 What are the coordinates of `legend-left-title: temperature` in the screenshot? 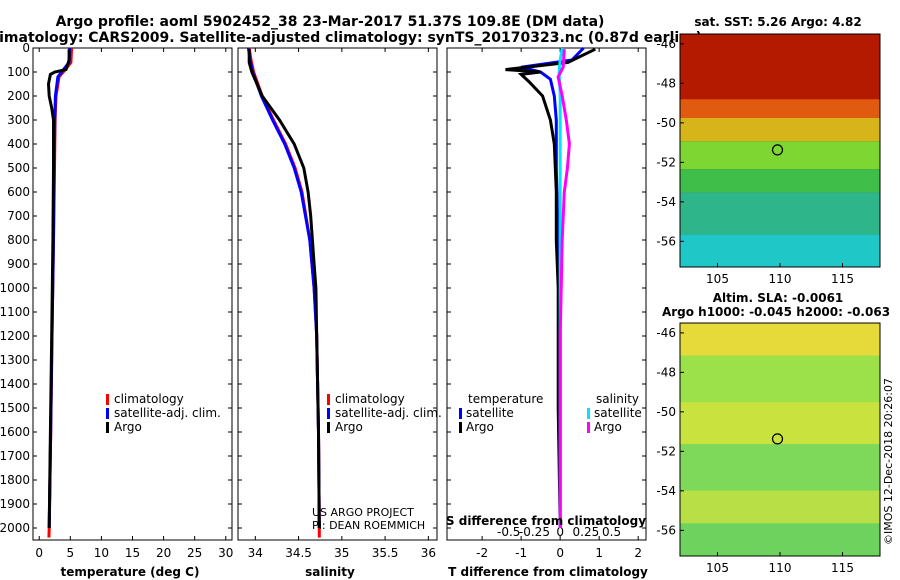 It's located at (505, 399).